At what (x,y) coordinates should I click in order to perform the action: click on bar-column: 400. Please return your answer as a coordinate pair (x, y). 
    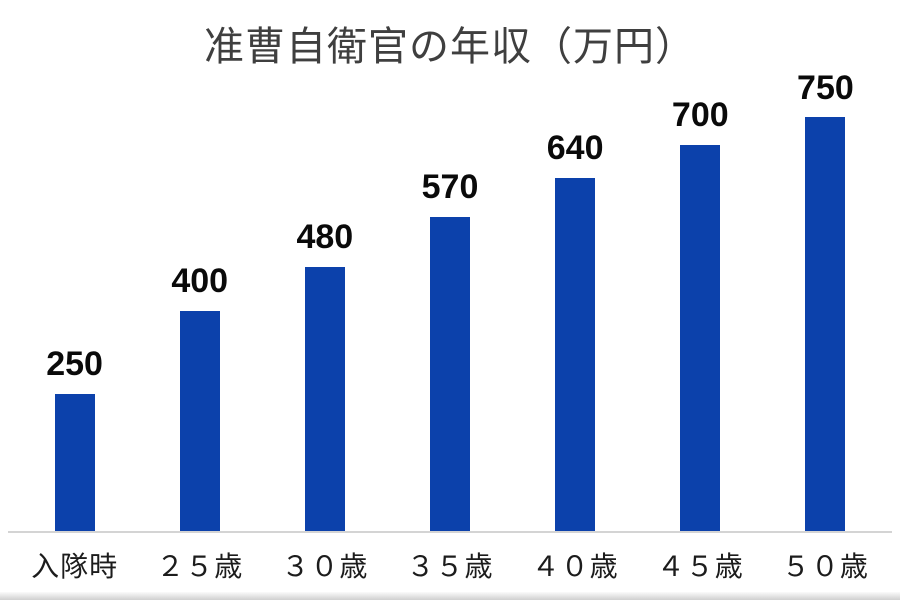
    Looking at the image, I should click on (199, 297).